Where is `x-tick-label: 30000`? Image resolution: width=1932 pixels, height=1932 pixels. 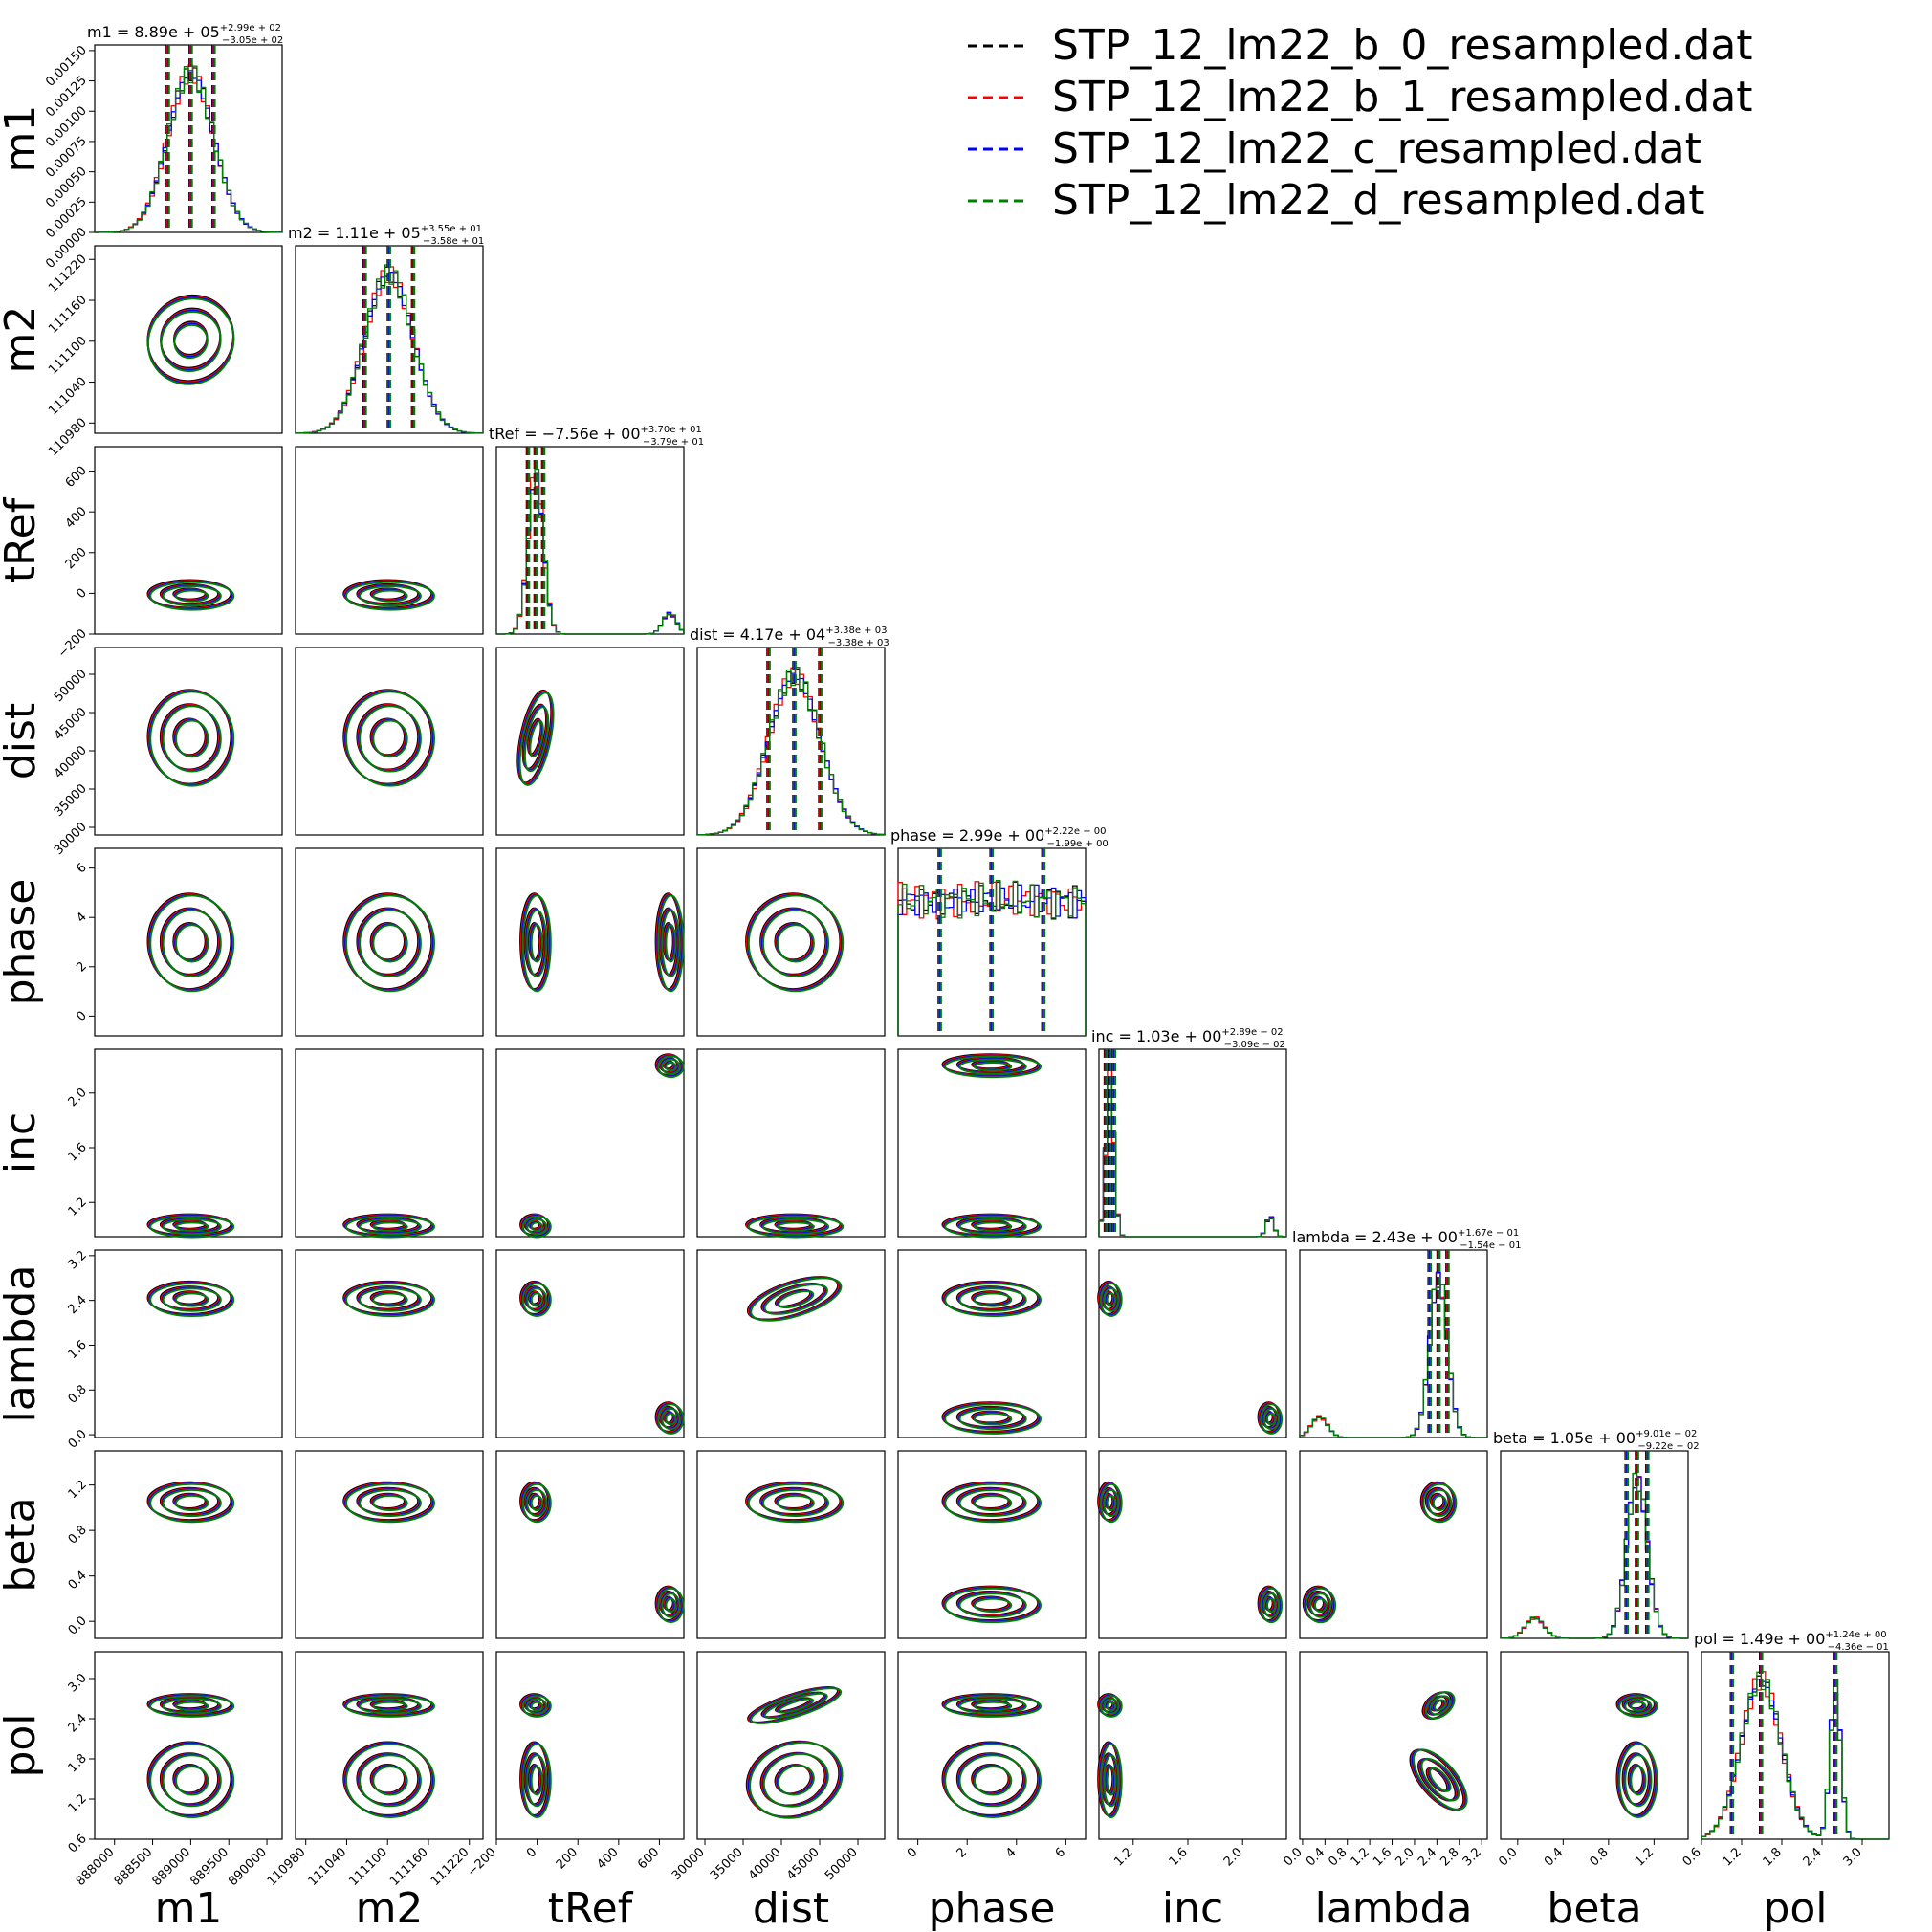 x-tick-label: 30000 is located at coordinates (689, 1864).